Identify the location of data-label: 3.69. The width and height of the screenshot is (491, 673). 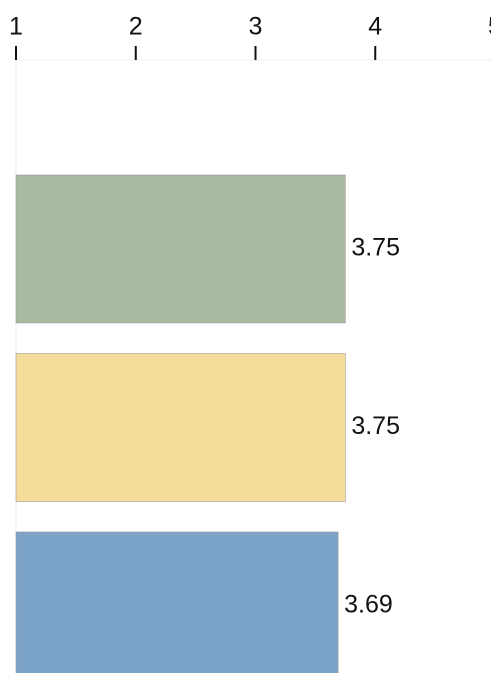
(368, 605).